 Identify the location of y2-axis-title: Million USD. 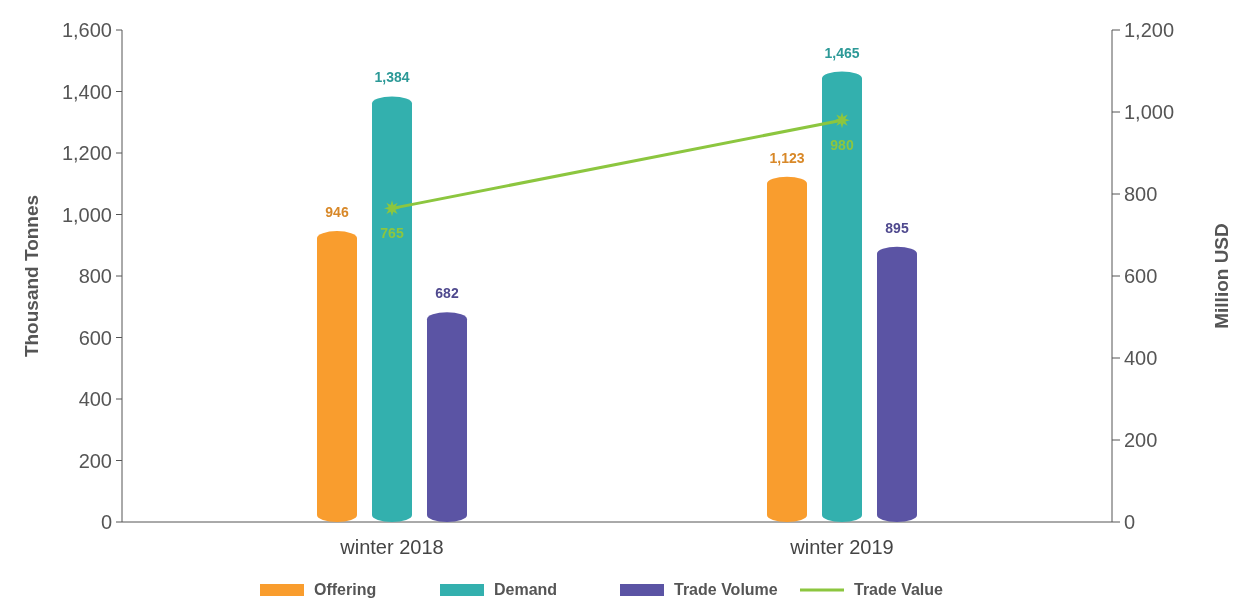
(1221, 276).